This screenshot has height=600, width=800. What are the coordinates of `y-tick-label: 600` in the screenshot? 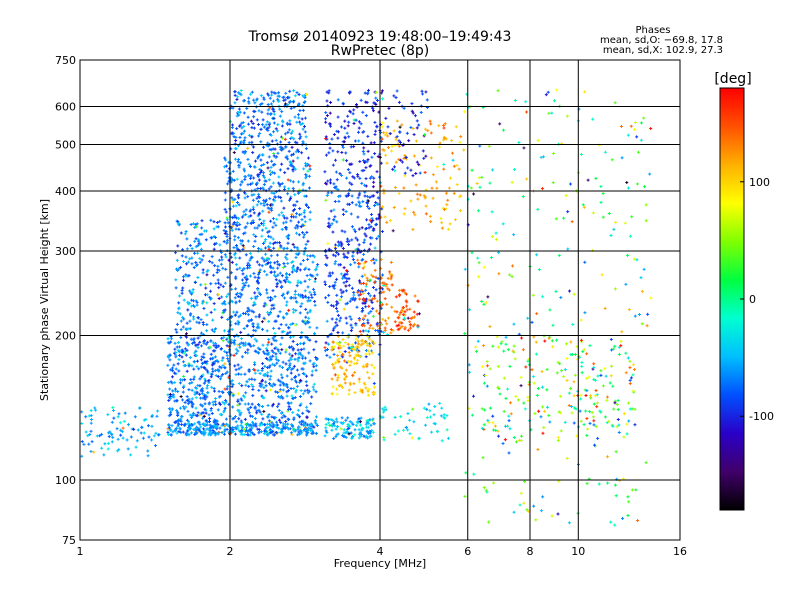 It's located at (65, 107).